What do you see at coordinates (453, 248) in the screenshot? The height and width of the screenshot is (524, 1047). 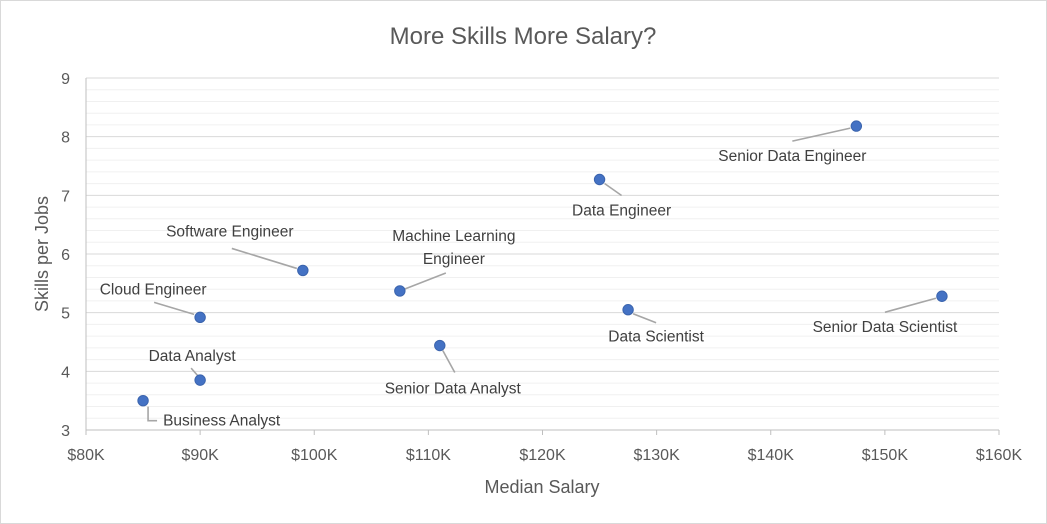 I see `data-label: Machine Learning Engineer` at bounding box center [453, 248].